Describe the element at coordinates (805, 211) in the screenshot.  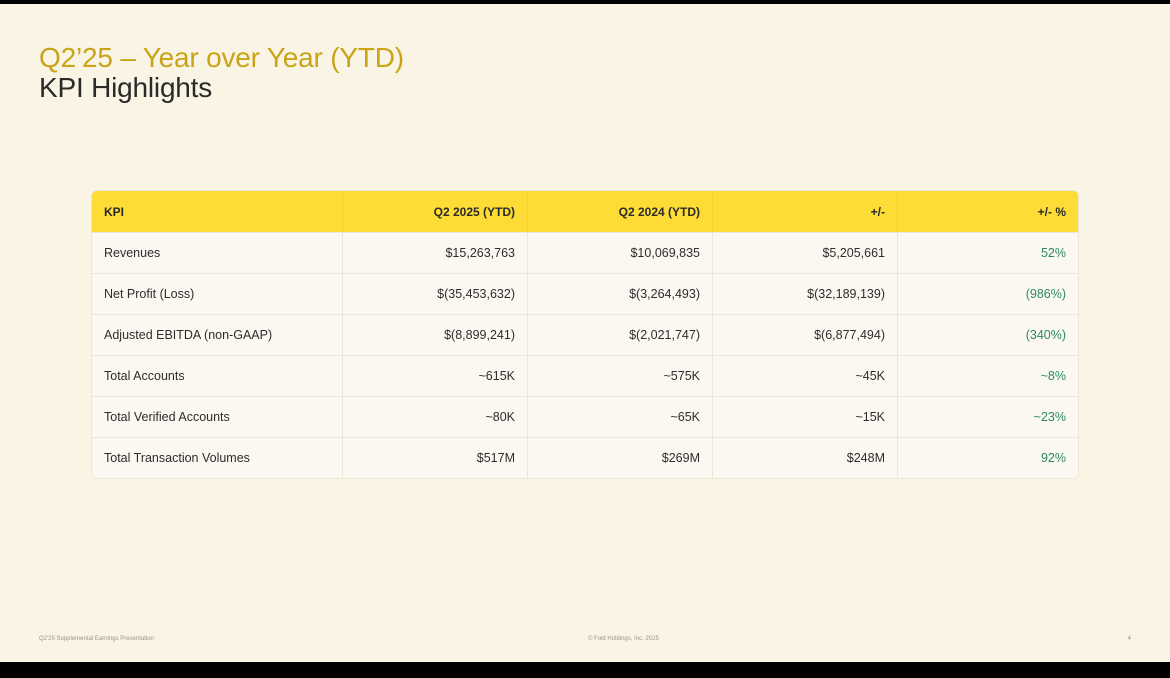
I see `header-change: +/-` at that location.